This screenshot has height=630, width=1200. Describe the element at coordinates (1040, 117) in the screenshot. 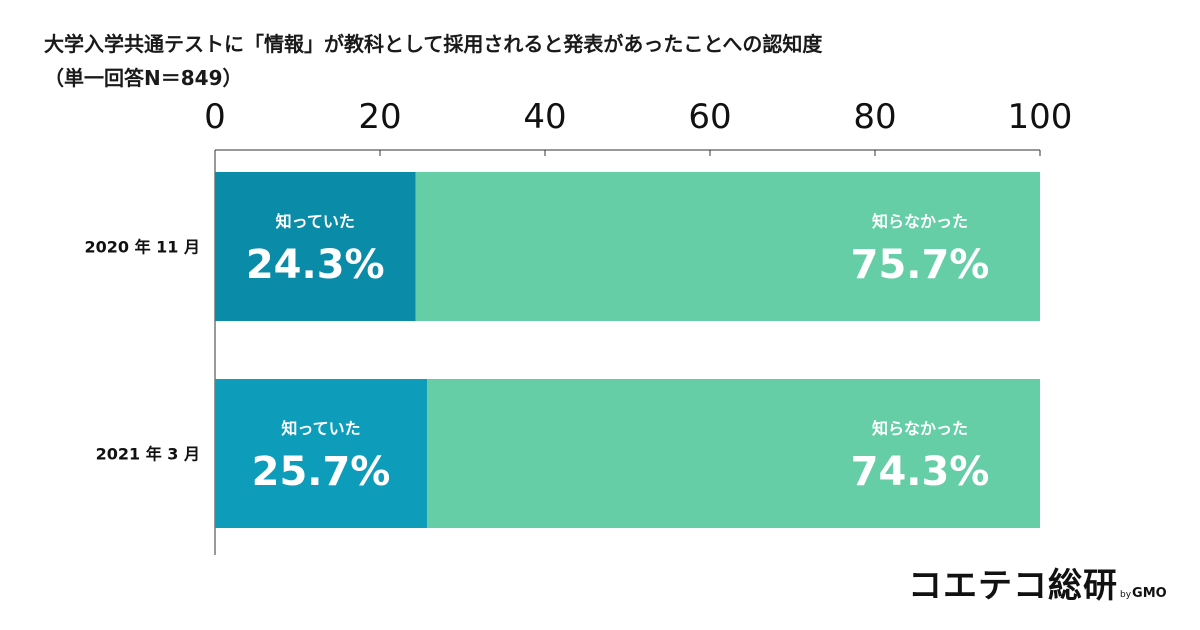

I see `x-tick-label: 100` at that location.